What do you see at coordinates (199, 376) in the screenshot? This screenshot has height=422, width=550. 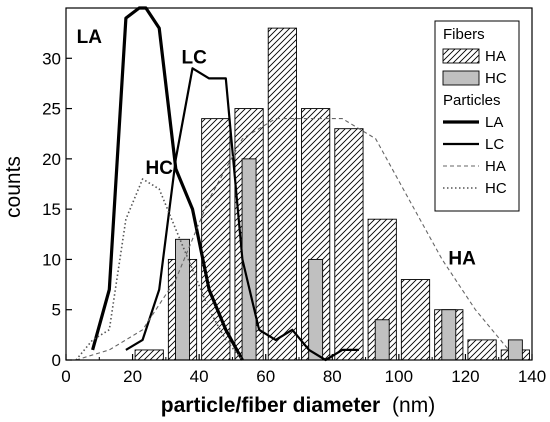 I see `x-tick-label-40: 40` at bounding box center [199, 376].